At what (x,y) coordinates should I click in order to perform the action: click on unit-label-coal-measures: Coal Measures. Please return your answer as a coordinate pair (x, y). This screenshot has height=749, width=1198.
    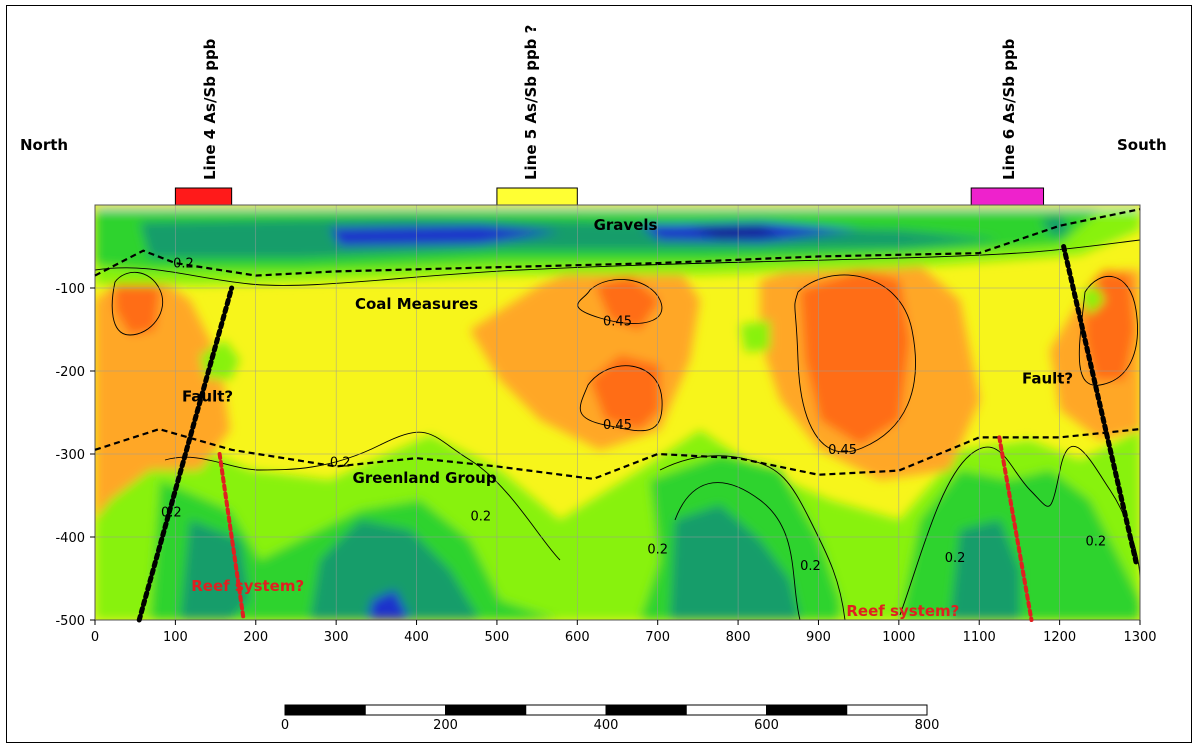
    Looking at the image, I should click on (416, 304).